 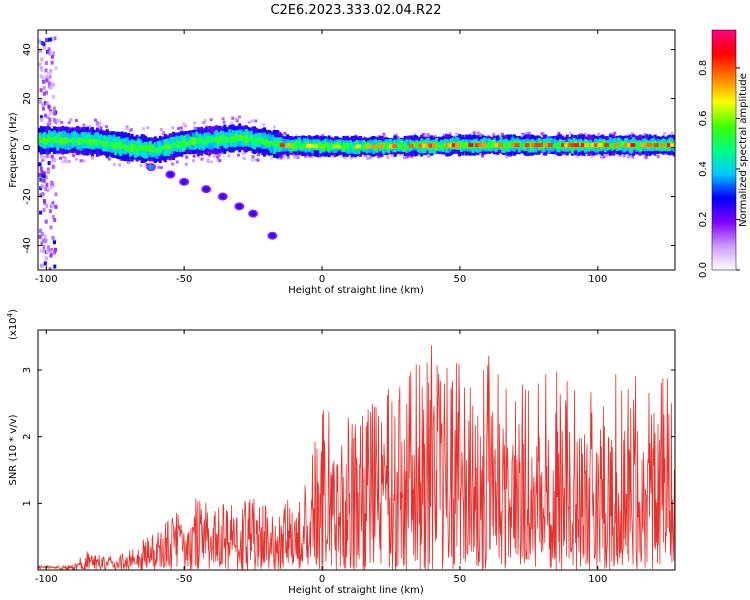 I want to click on x-tick-label: 0, so click(x=322, y=279).